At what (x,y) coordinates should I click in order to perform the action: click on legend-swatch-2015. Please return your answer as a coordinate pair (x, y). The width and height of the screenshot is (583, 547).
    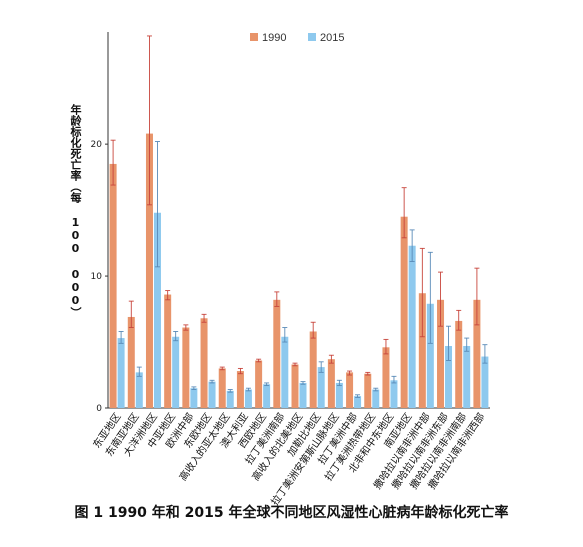
    Looking at the image, I should click on (312, 37).